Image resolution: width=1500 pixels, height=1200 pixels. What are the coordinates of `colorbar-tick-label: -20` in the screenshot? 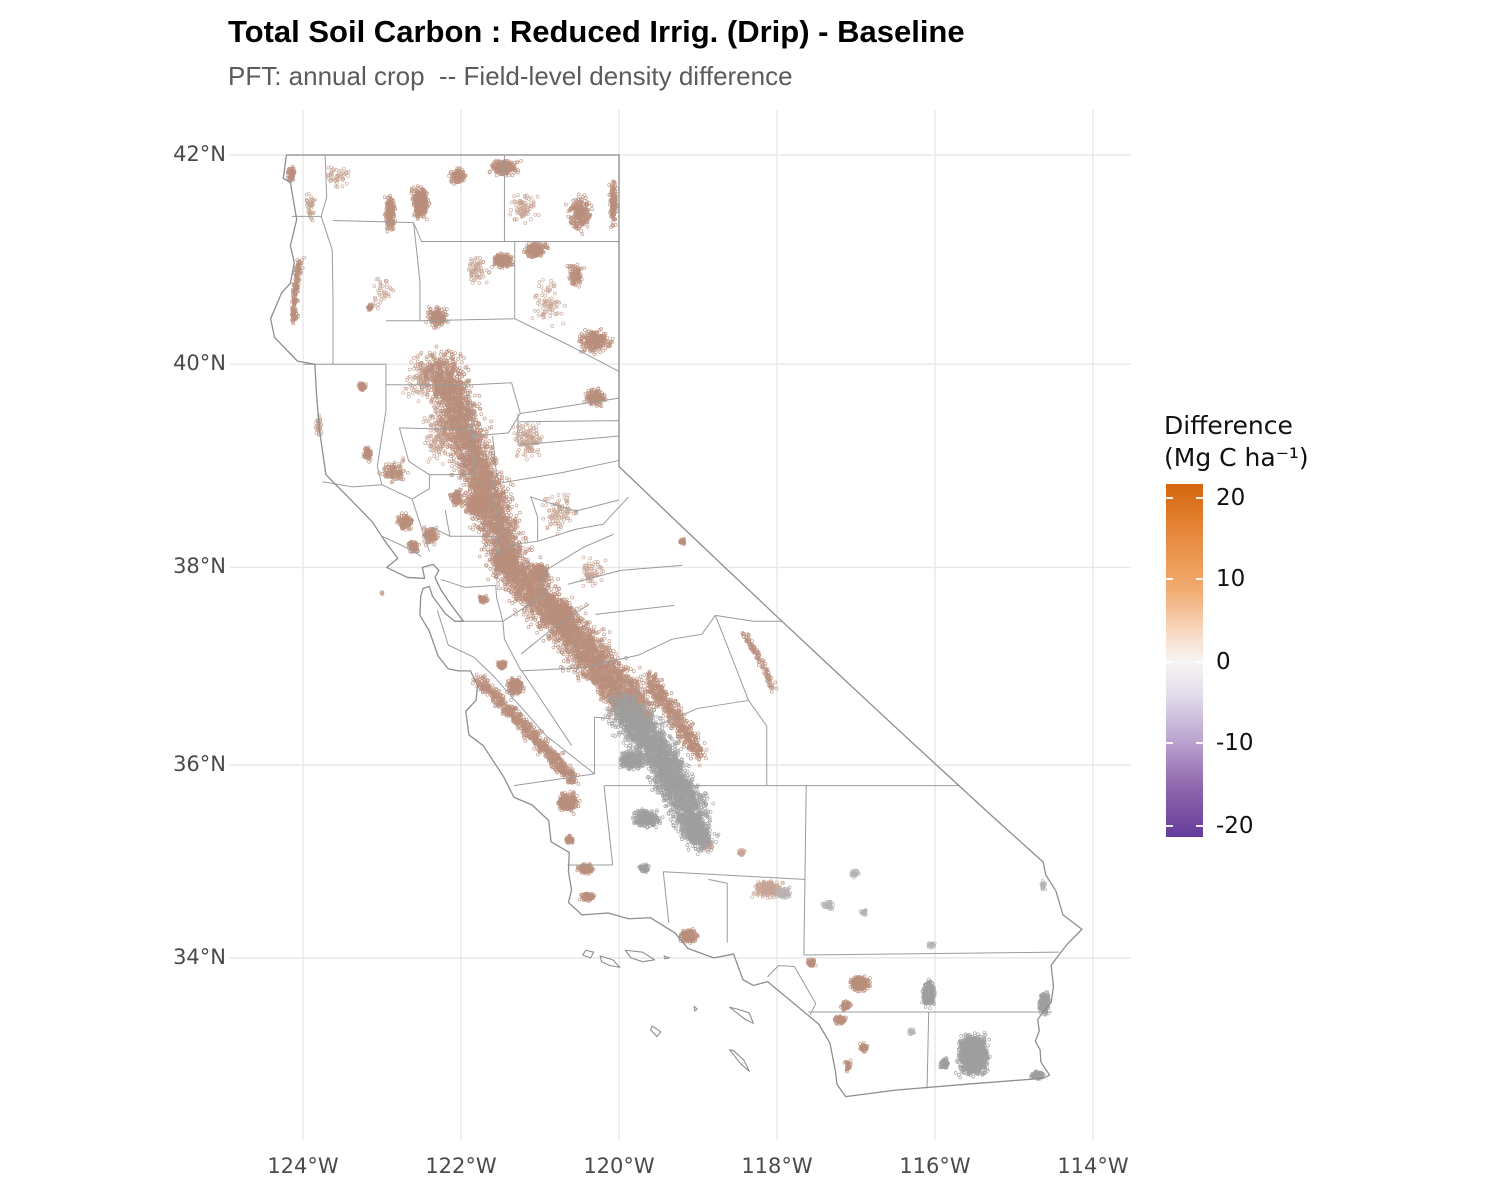 It's located at (1235, 826).